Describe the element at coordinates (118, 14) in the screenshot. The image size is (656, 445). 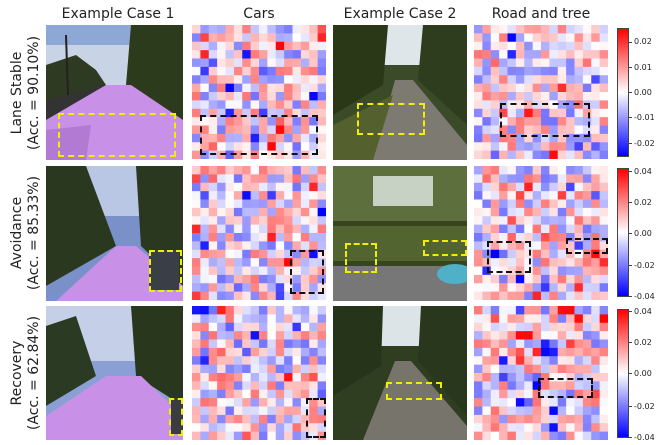
I see `column-header-example-case-1: Example Case 1` at that location.